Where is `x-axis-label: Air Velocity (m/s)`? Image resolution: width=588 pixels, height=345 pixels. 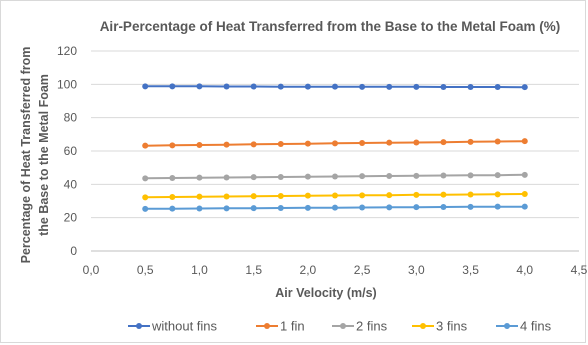 x-axis-label: Air Velocity (m/s) is located at coordinates (325, 293).